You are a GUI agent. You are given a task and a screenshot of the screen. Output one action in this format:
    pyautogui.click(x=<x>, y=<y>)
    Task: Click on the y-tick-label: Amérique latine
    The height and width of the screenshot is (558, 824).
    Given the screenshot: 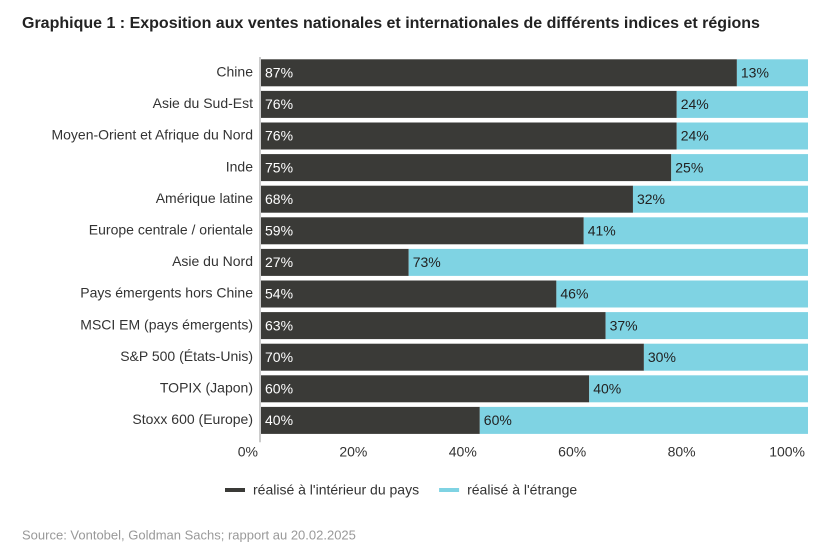 What is the action you would take?
    pyautogui.click(x=204, y=198)
    